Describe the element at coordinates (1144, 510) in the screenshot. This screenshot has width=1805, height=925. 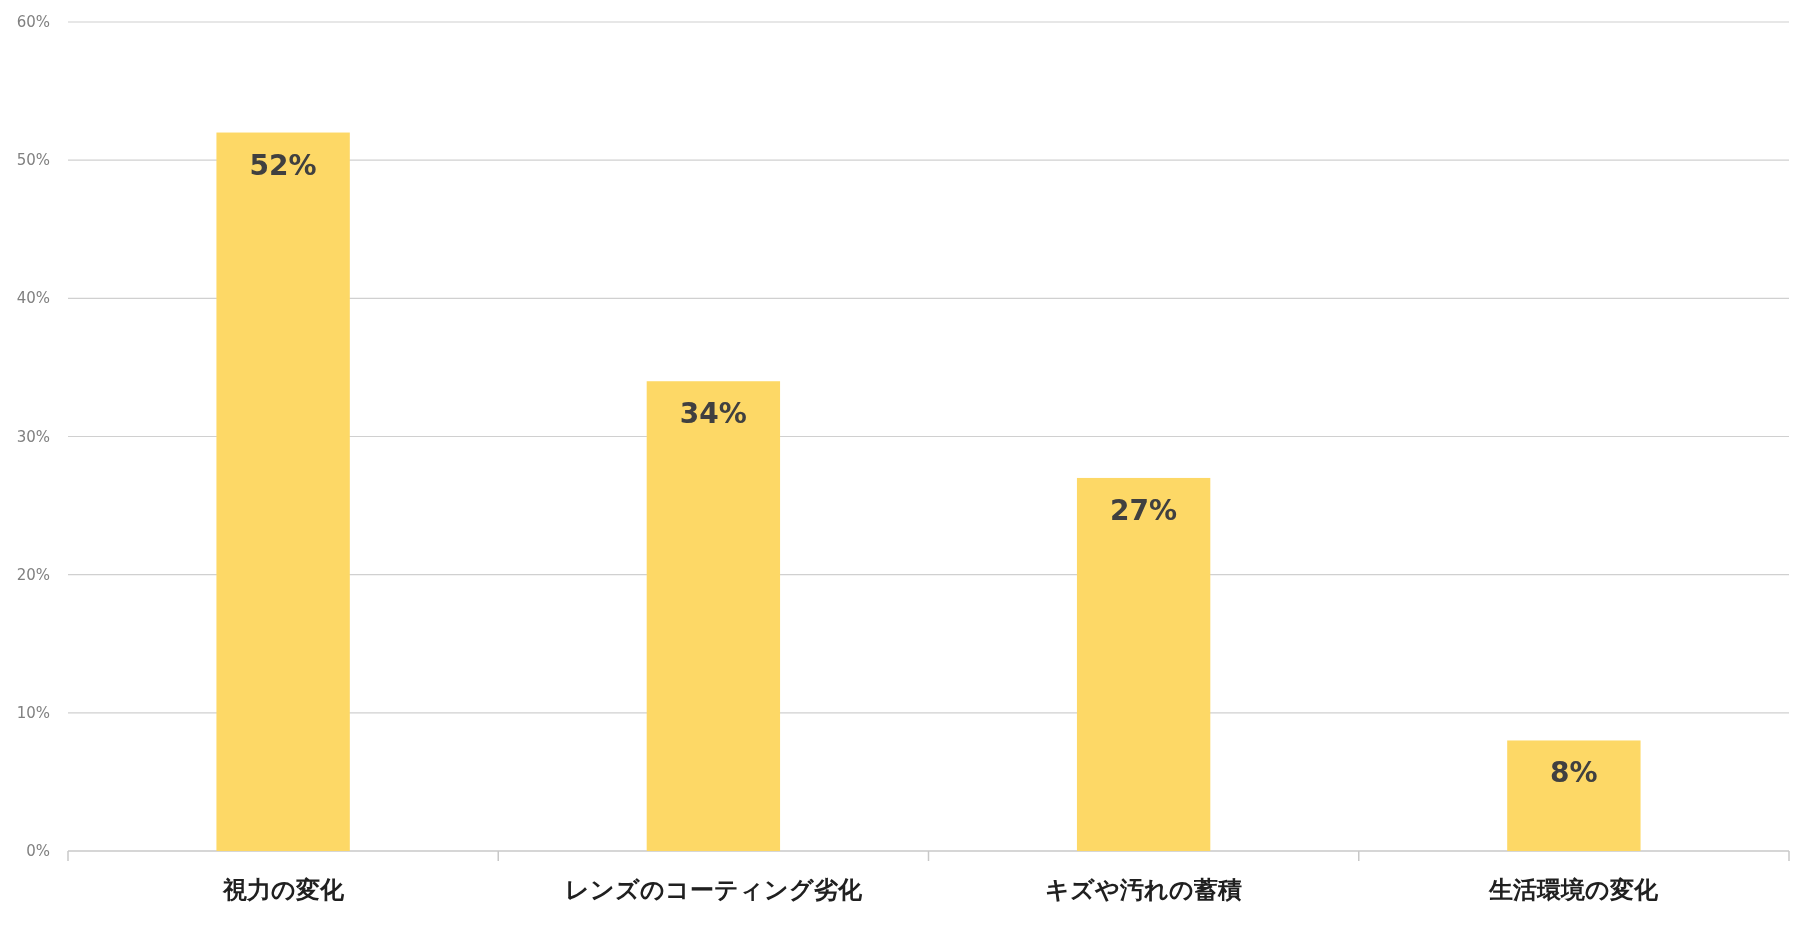
I see `data-label: 27%` at that location.